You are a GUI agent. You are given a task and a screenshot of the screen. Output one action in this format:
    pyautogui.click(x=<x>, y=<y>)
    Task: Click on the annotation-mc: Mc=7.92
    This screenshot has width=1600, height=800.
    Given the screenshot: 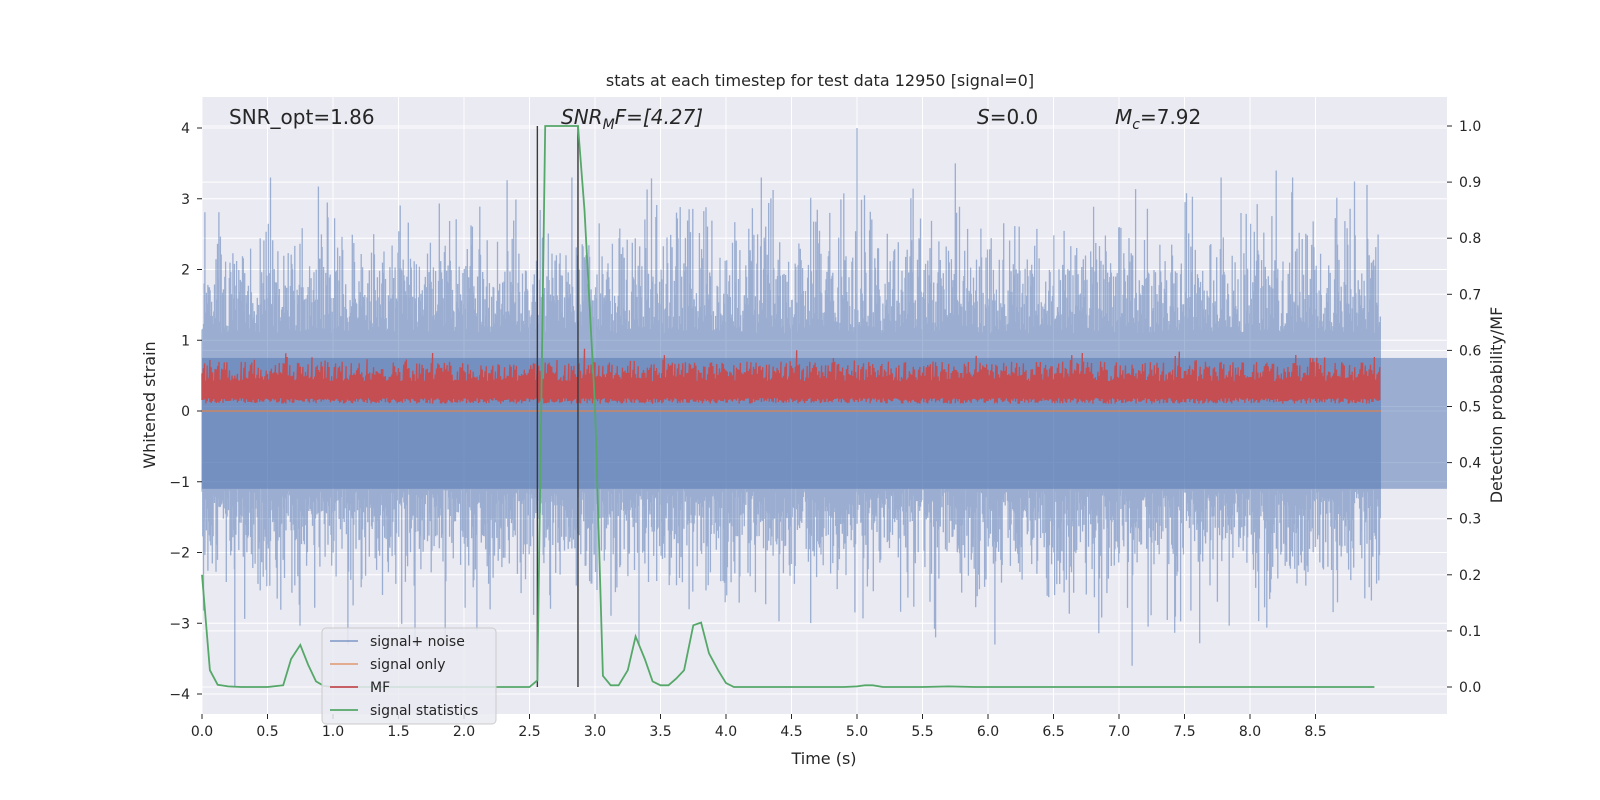 What is the action you would take?
    pyautogui.click(x=1158, y=119)
    